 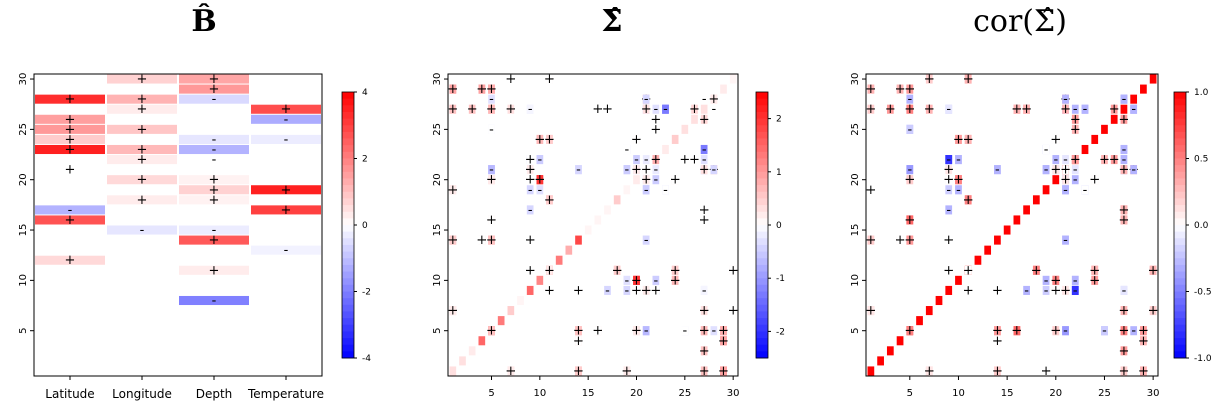 I want to click on x-tick-label: 5, so click(x=491, y=393).